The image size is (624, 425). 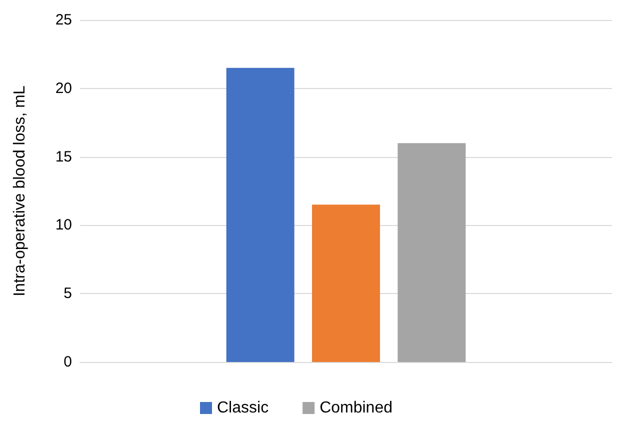 What do you see at coordinates (356, 408) in the screenshot?
I see `legend-label: Combined` at bounding box center [356, 408].